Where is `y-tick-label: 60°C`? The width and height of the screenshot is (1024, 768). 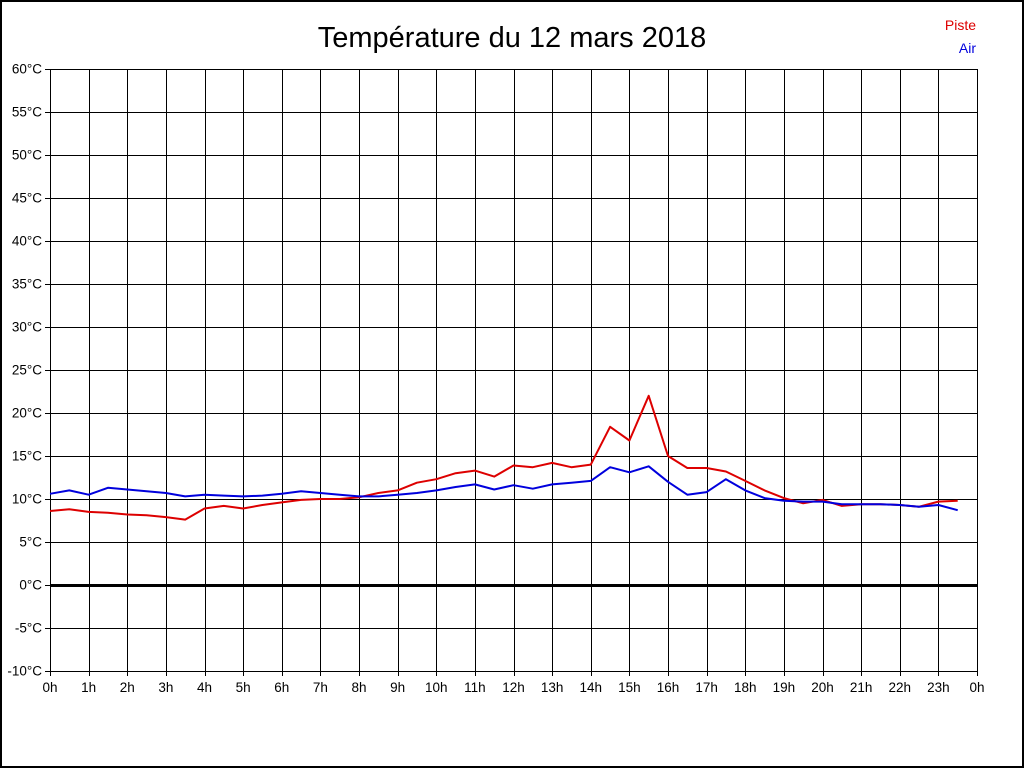
y-tick-label: 60°C is located at coordinates (27, 69).